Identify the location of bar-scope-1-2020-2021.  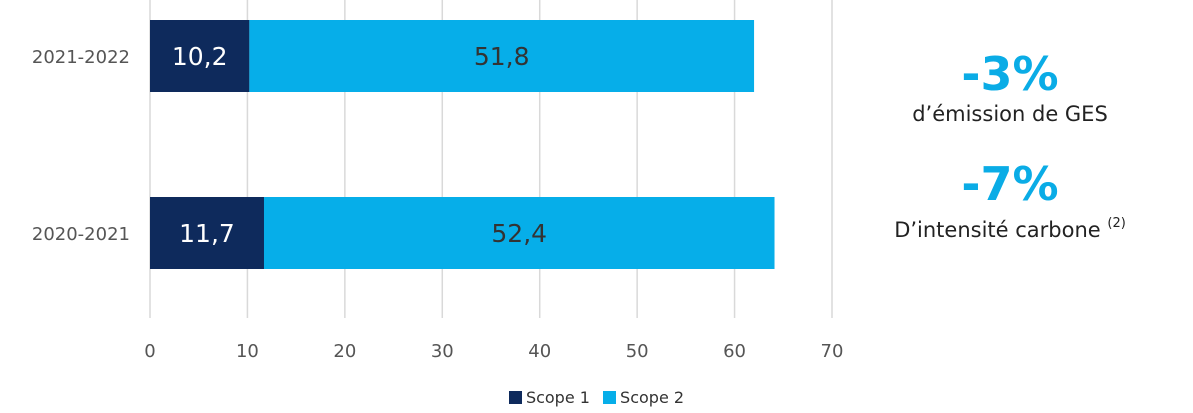
(207, 233).